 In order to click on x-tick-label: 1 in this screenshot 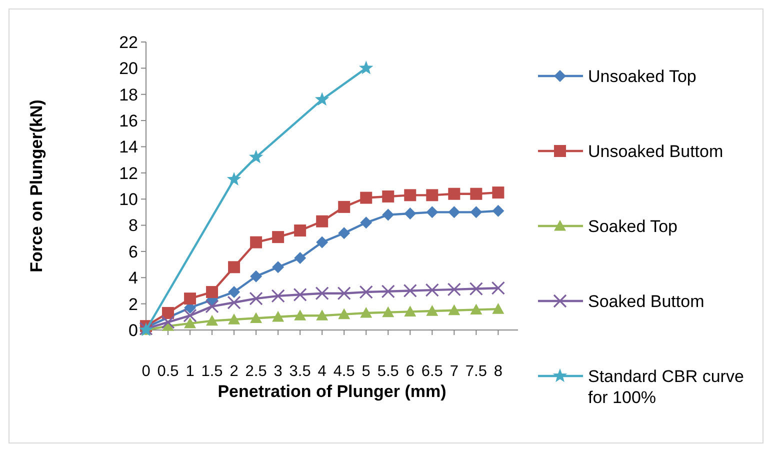, I will do `click(190, 371)`.